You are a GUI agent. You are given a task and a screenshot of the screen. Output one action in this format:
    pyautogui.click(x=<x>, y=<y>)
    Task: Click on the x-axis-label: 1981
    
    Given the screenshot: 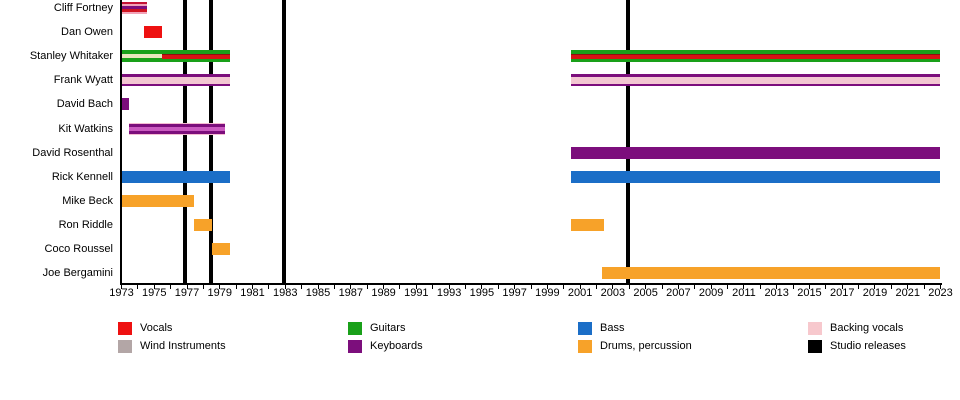 What is the action you would take?
    pyautogui.click(x=252, y=293)
    